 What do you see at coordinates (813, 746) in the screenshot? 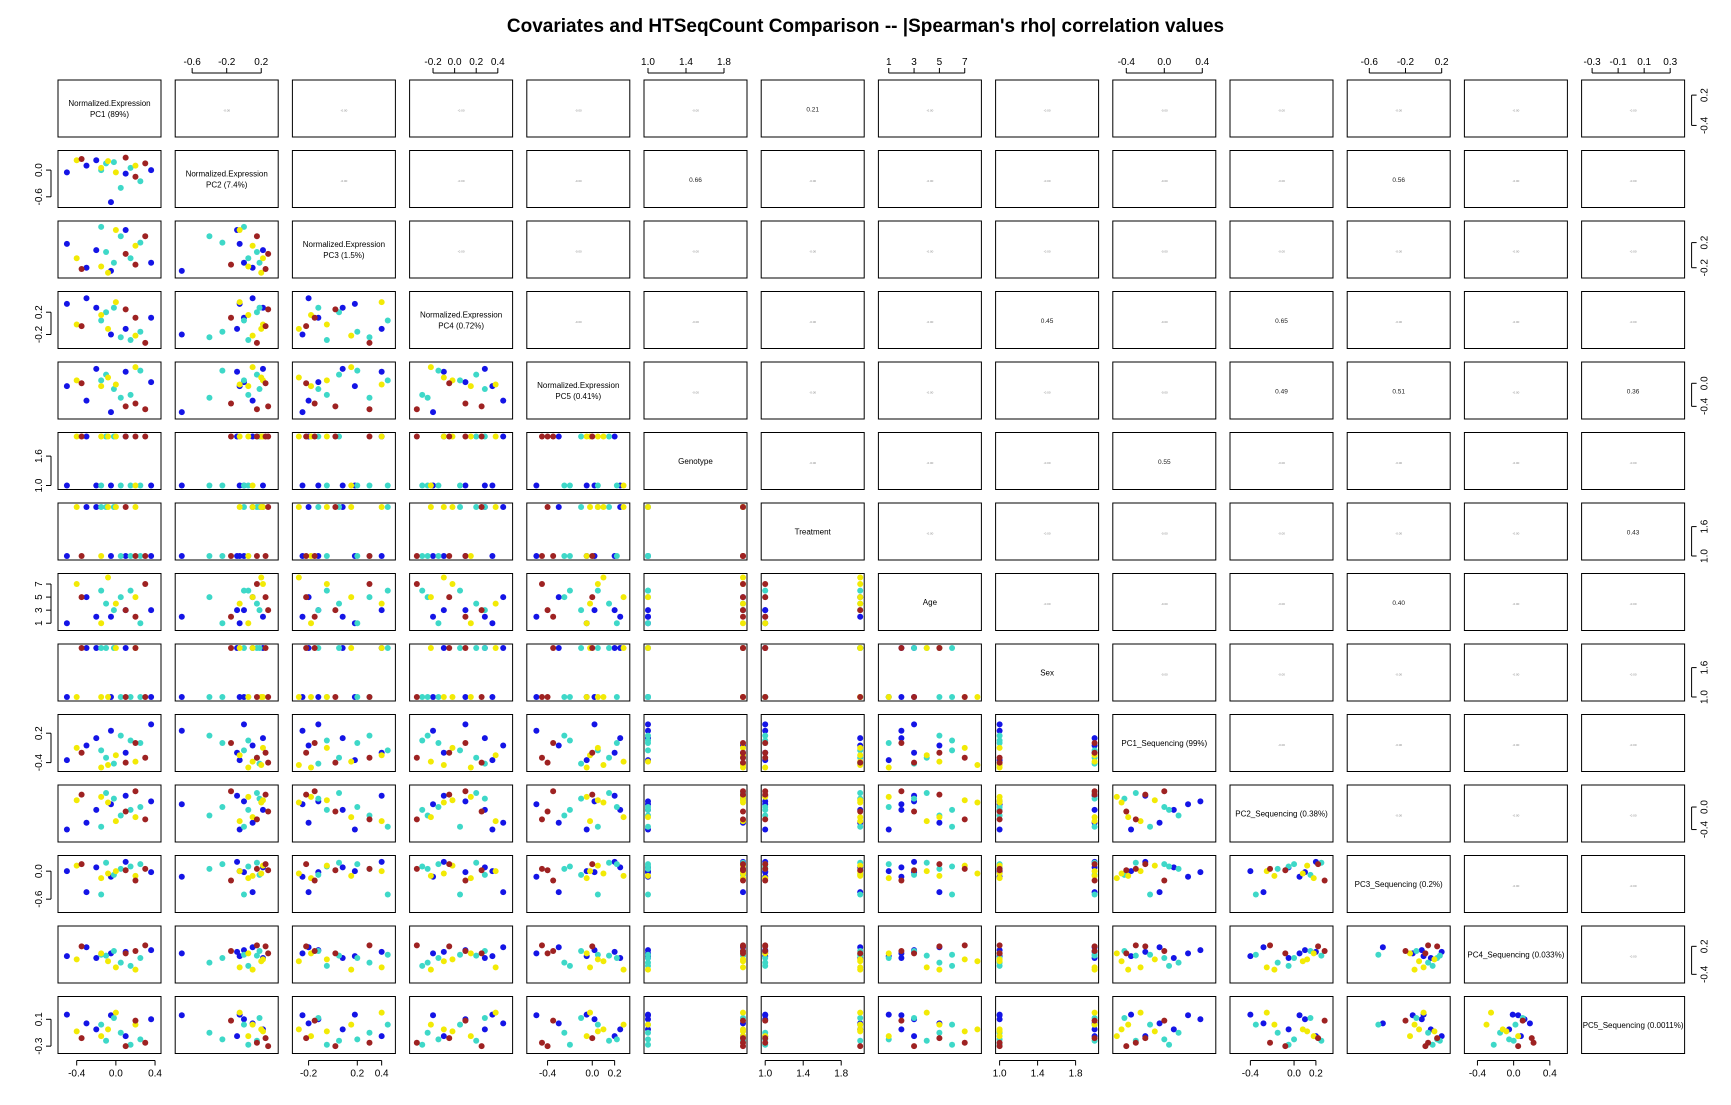
I see `scatter-panel` at bounding box center [813, 746].